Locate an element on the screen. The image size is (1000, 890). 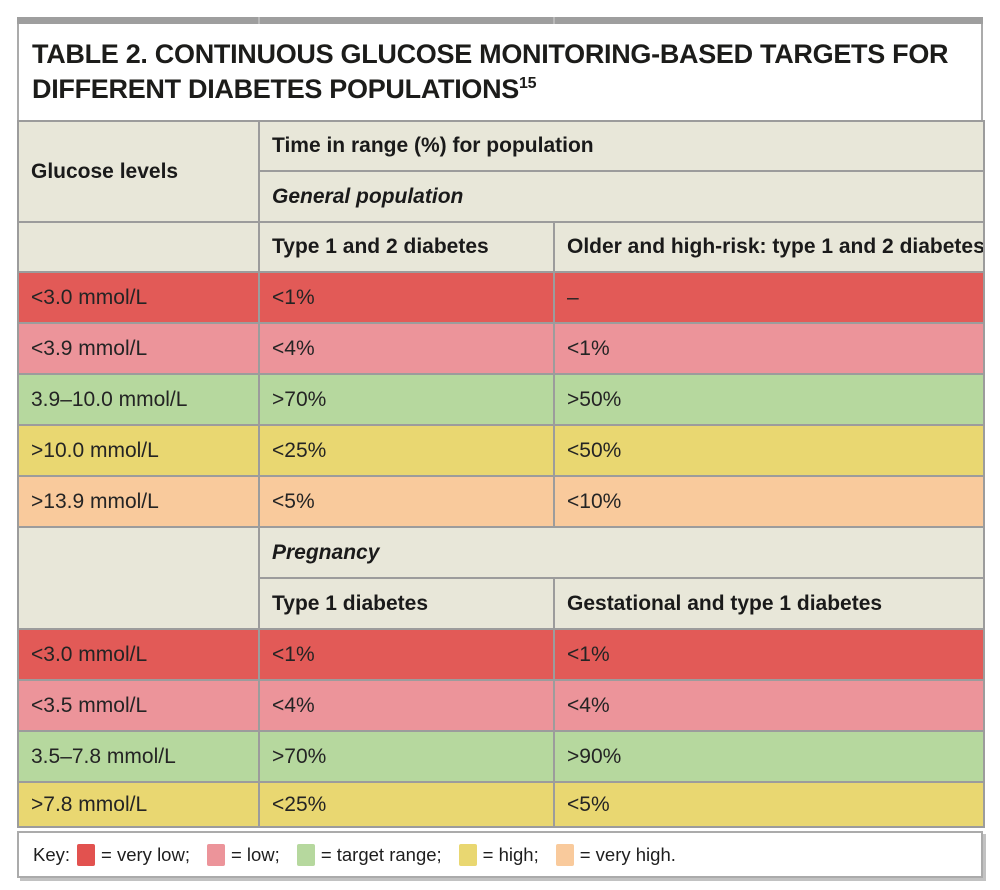
top-bar is located at coordinates (500, 20).